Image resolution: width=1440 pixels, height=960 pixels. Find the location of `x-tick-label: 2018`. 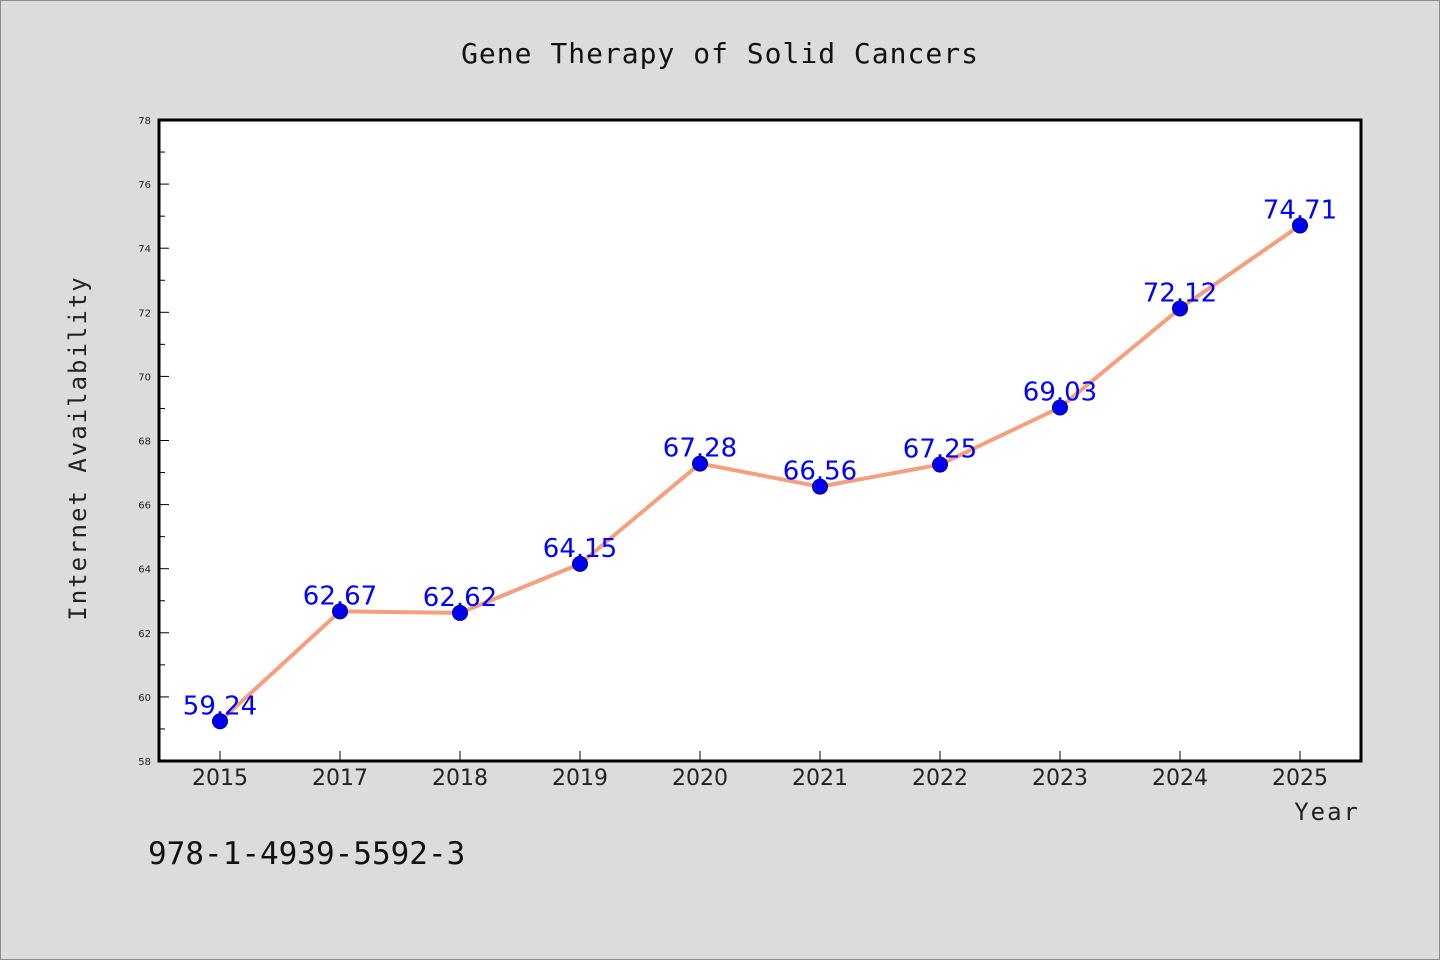

x-tick-label: 2018 is located at coordinates (460, 778).